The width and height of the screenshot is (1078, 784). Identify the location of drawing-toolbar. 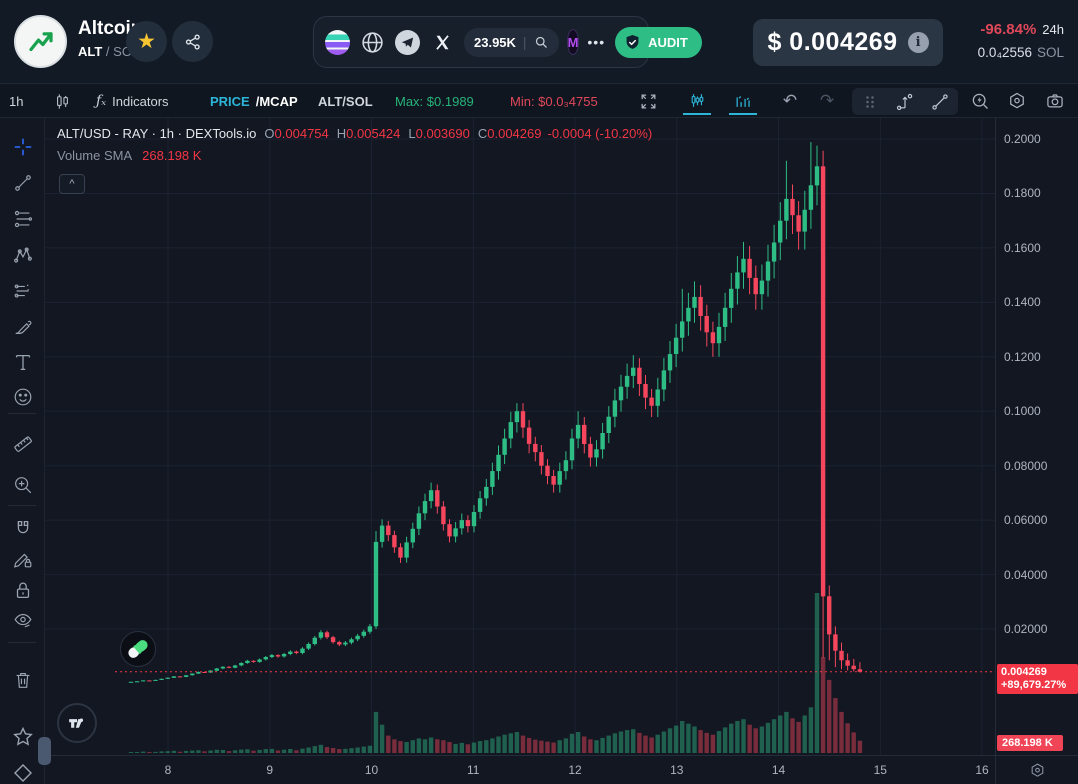
(22, 451).